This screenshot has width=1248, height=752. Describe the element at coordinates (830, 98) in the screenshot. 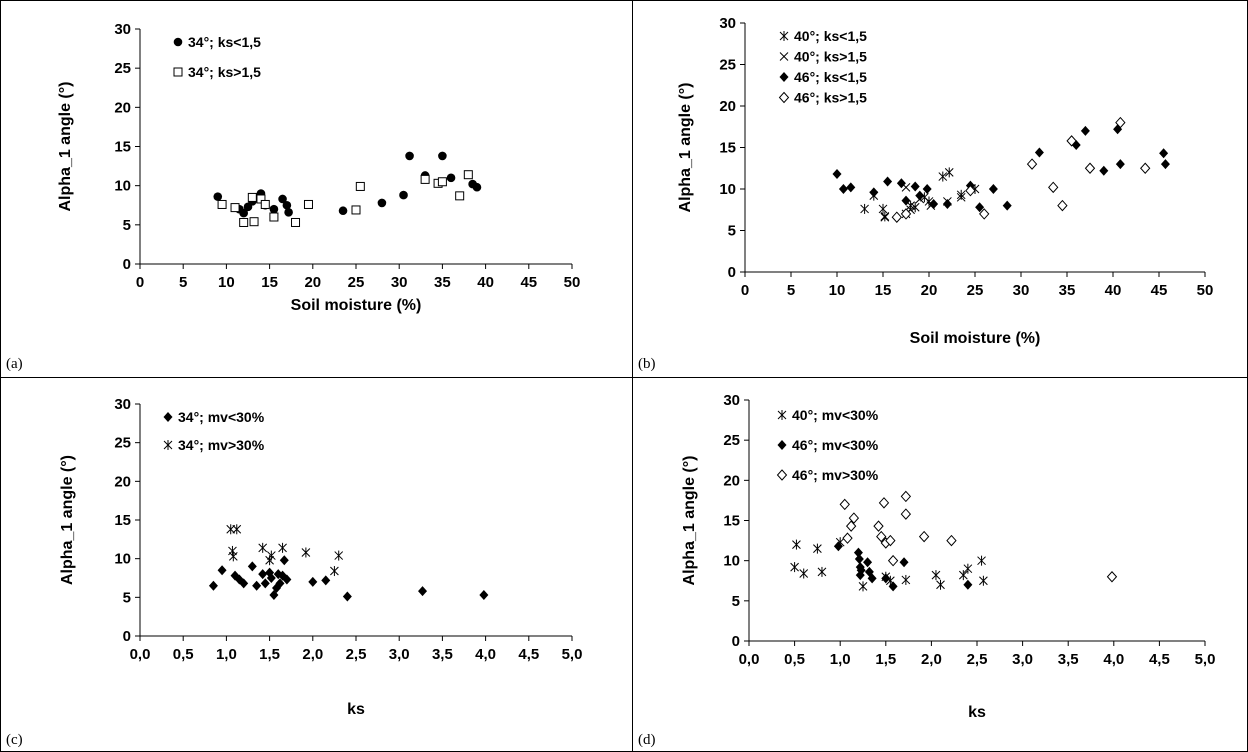

I see `legend-label: 46°; ks>1,5` at that location.